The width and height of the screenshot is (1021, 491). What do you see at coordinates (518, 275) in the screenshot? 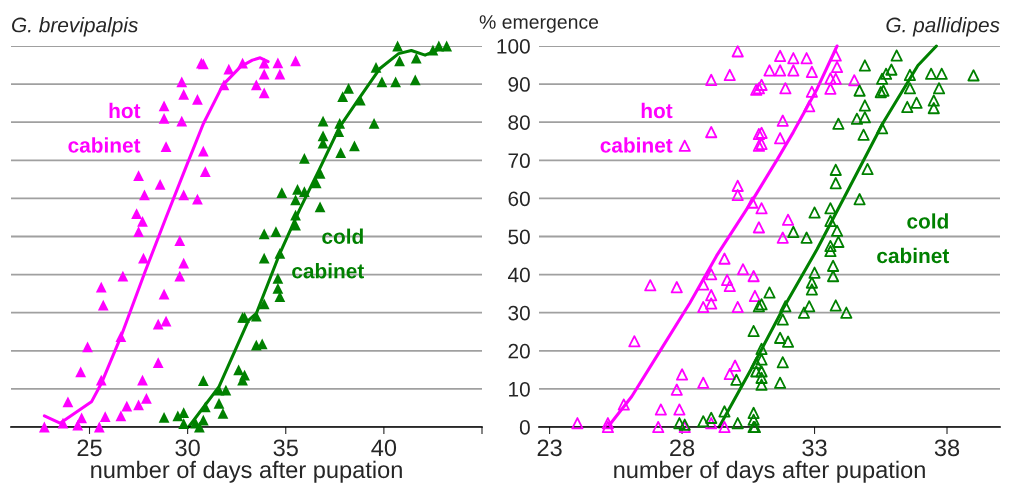
I see `y-tick-label: 40` at bounding box center [518, 275].